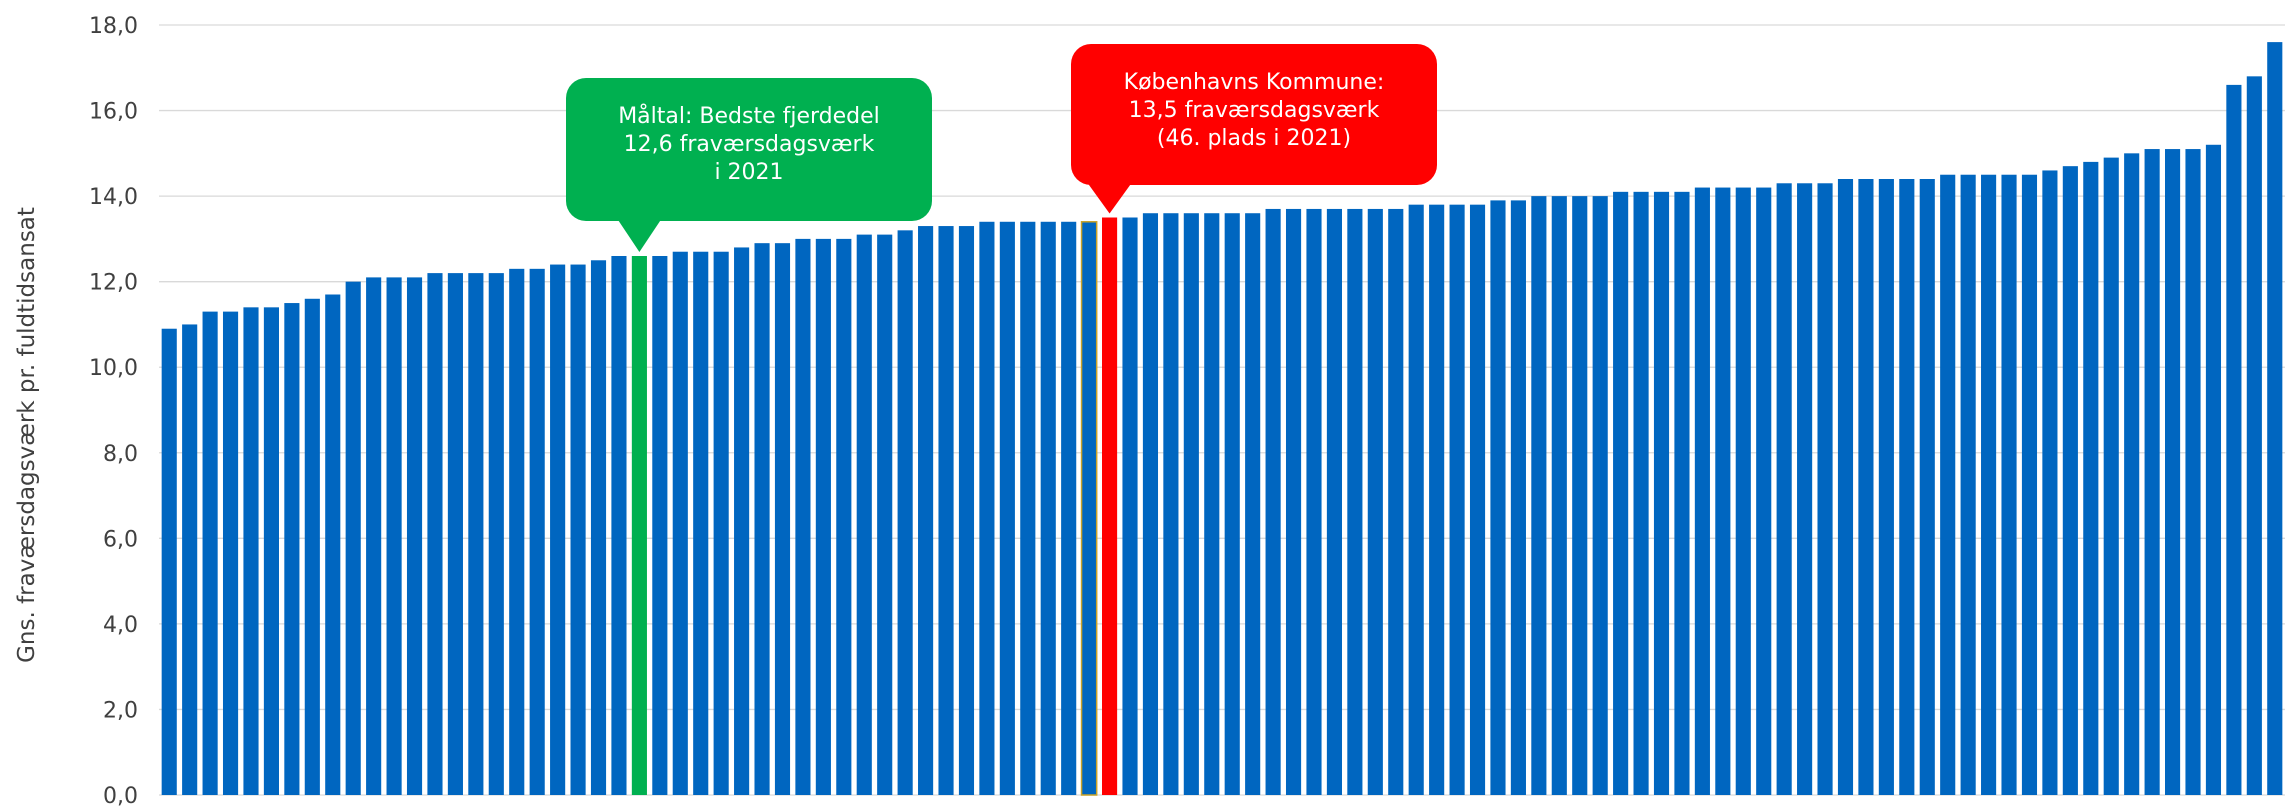 The height and width of the screenshot is (806, 2285). Describe the element at coordinates (120, 710) in the screenshot. I see `y-tick-label: 2,0` at that location.